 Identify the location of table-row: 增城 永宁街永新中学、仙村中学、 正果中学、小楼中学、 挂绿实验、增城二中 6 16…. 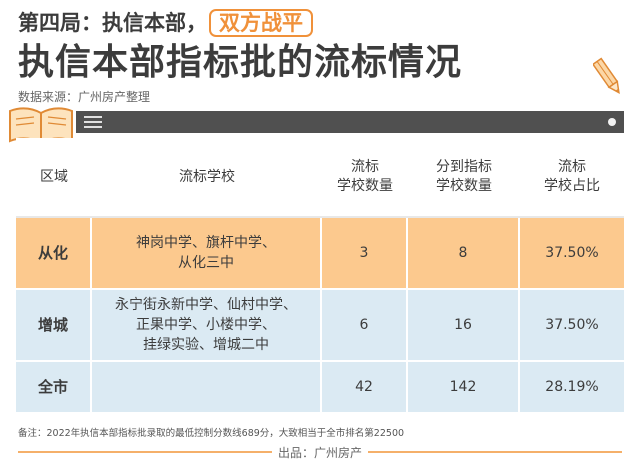
(320, 326).